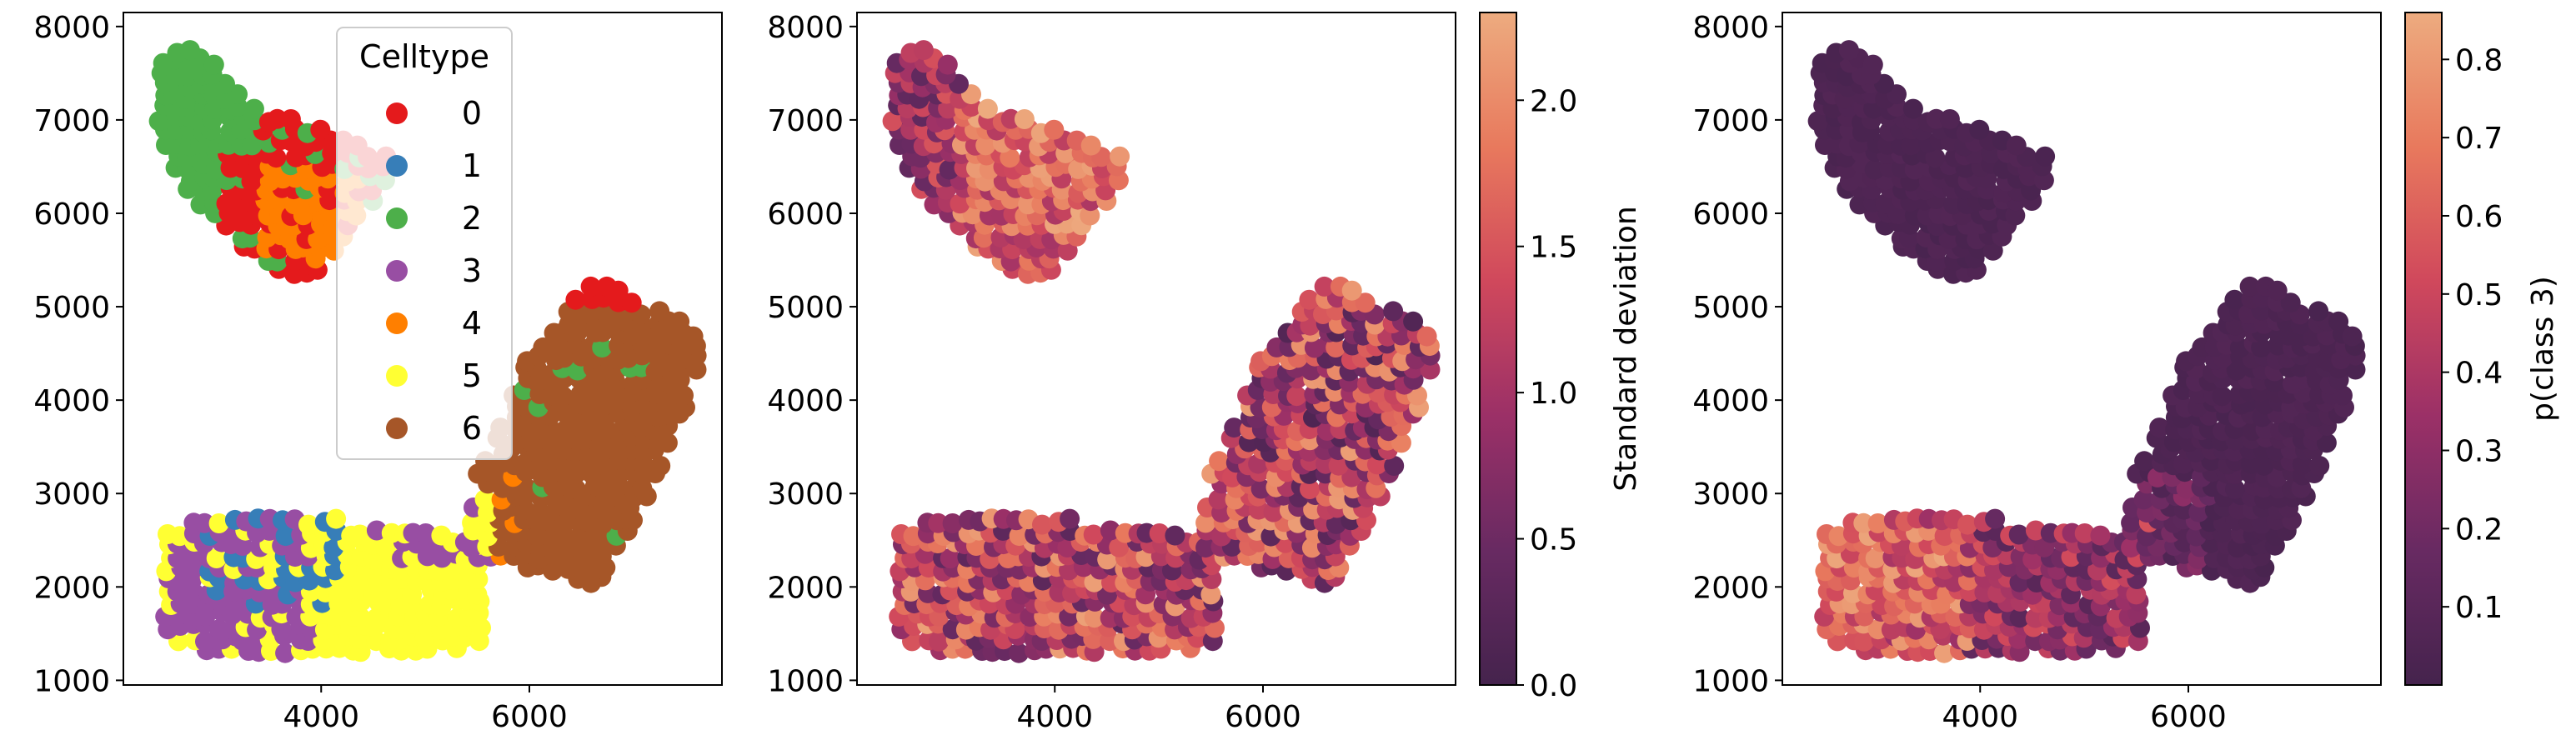 The height and width of the screenshot is (750, 2576). I want to click on legend-label: 3, so click(472, 270).